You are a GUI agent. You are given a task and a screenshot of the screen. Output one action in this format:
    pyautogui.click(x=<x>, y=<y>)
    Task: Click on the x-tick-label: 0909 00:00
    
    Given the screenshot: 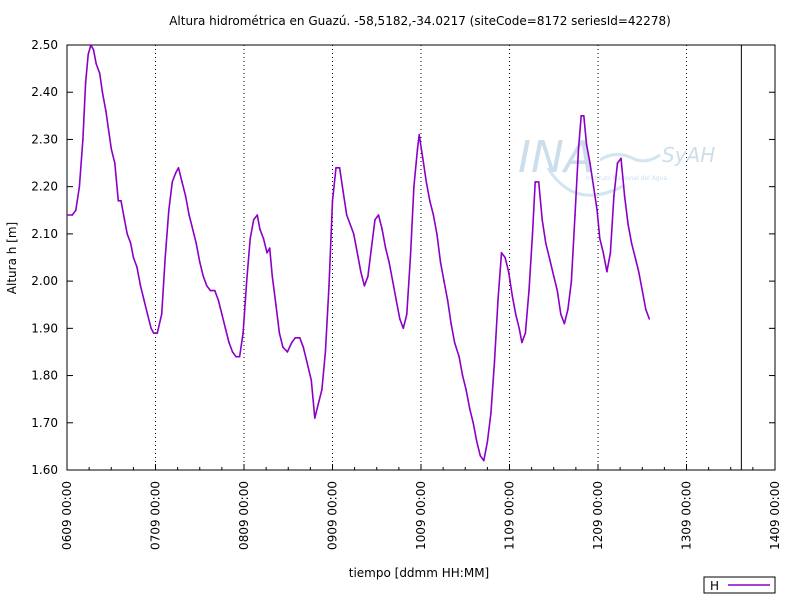 What is the action you would take?
    pyautogui.click(x=333, y=515)
    